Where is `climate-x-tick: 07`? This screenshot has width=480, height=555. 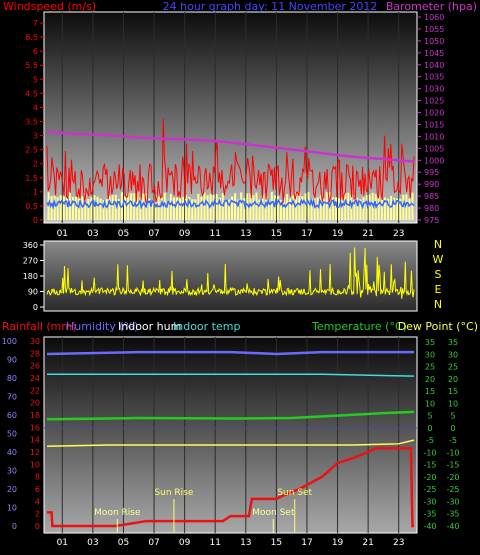 climate-x-tick: 07 is located at coordinates (153, 543).